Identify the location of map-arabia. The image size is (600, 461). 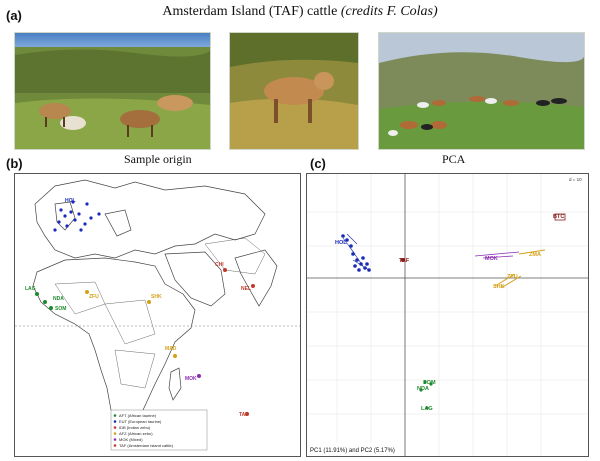
(195, 279).